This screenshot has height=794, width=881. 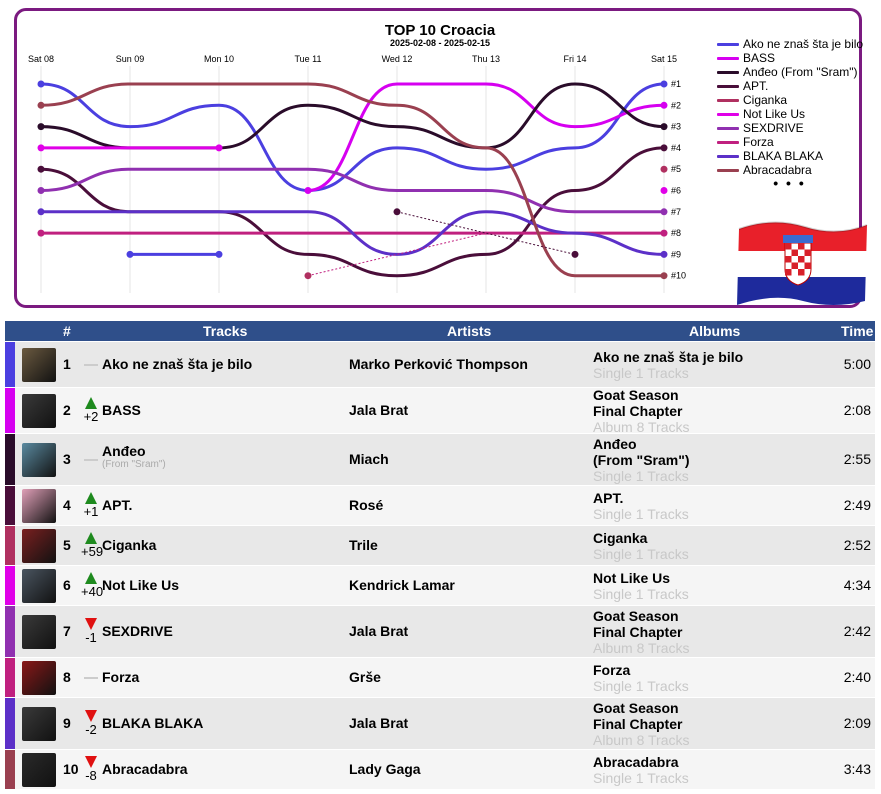 I want to click on track-name: BASS, so click(x=121, y=410).